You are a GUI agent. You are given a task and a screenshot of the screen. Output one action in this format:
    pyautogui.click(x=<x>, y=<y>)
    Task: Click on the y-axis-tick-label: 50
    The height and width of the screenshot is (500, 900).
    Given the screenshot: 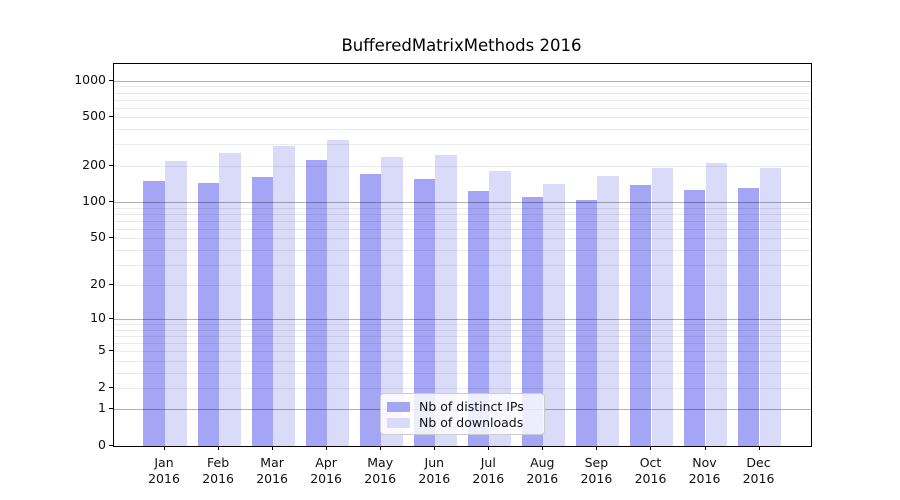 What is the action you would take?
    pyautogui.click(x=98, y=237)
    